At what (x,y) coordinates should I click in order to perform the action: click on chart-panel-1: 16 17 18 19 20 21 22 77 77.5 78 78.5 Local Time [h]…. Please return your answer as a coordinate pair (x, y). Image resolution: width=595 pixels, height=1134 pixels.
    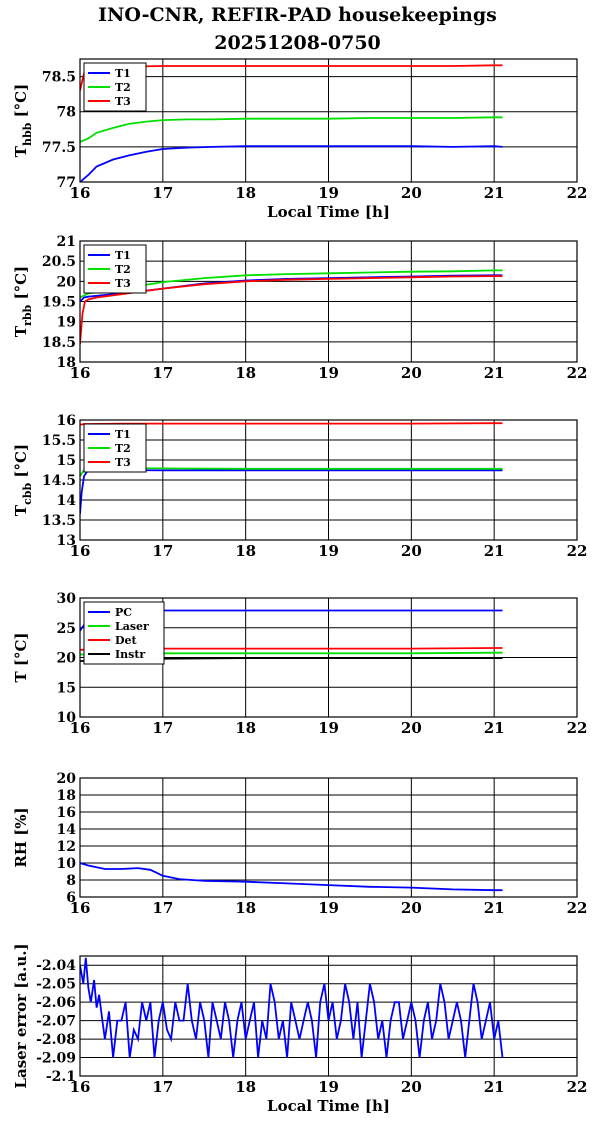
    Looking at the image, I should click on (300, 139).